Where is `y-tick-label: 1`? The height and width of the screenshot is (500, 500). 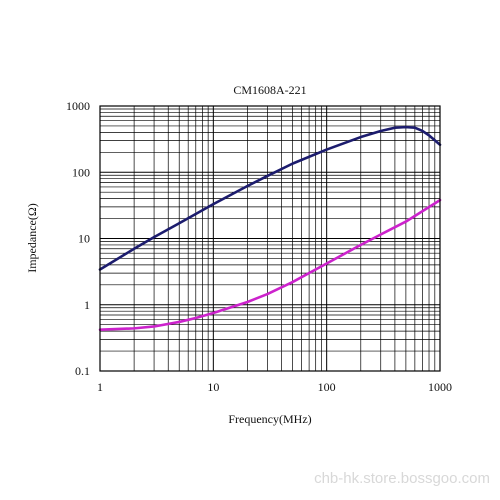
y-tick-label: 1 is located at coordinates (87, 305).